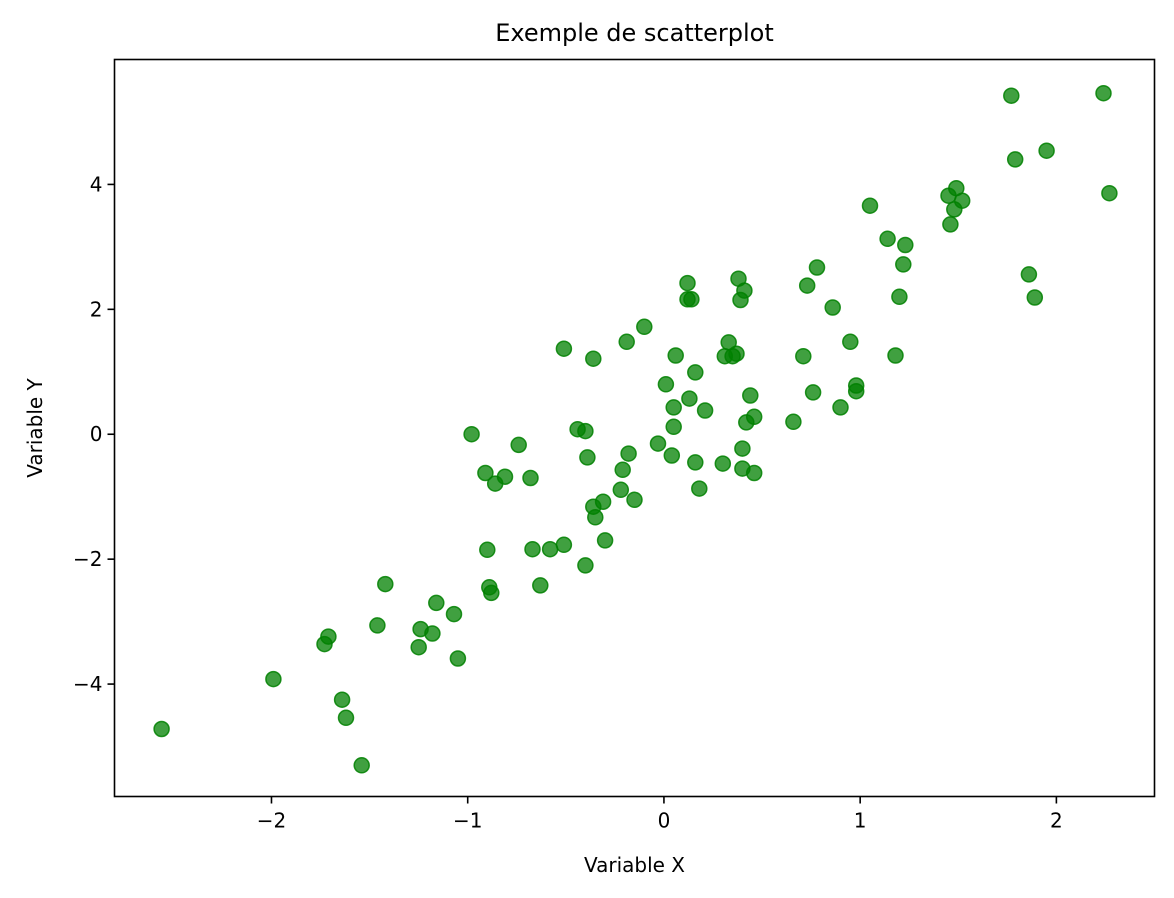 Image resolution: width=1174 pixels, height=898 pixels. I want to click on x-tick-label: −1, so click(467, 821).